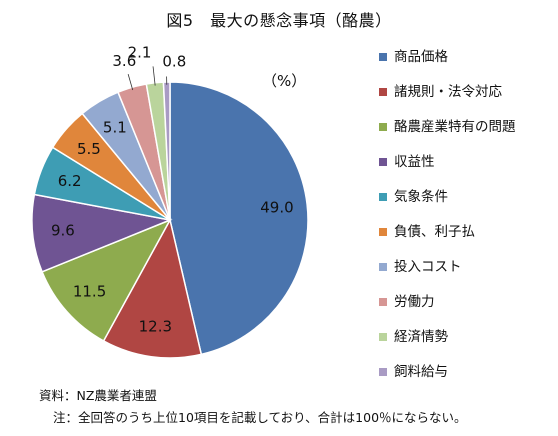  I want to click on chart-title: 図5 最大の懸念事項（酪農）, so click(279, 20).